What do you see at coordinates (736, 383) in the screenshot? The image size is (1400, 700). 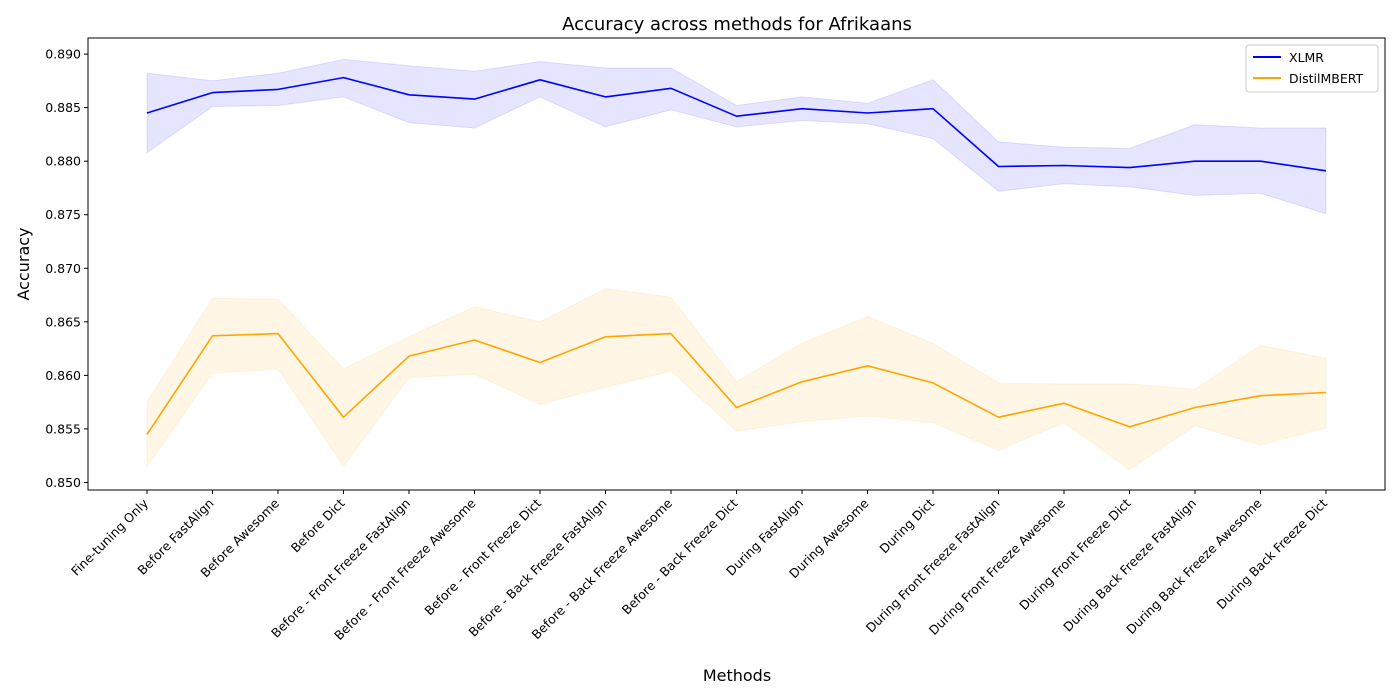 I see `series-line-distilmbert` at bounding box center [736, 383].